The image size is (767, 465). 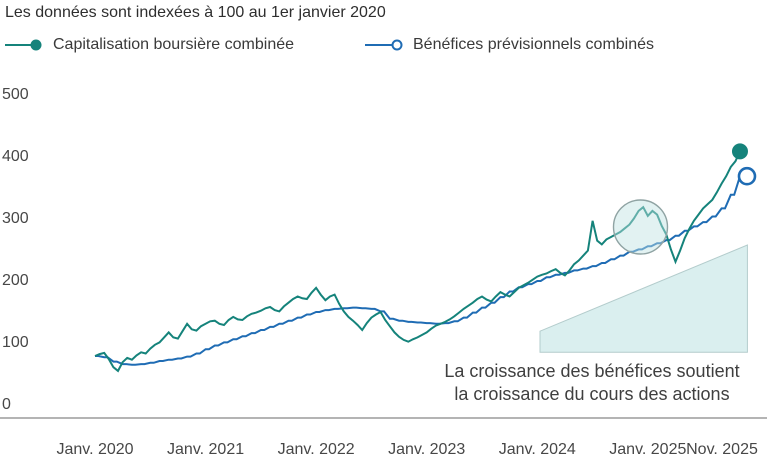 I want to click on x-axis-tick-label: Janv. 2024, so click(x=537, y=449).